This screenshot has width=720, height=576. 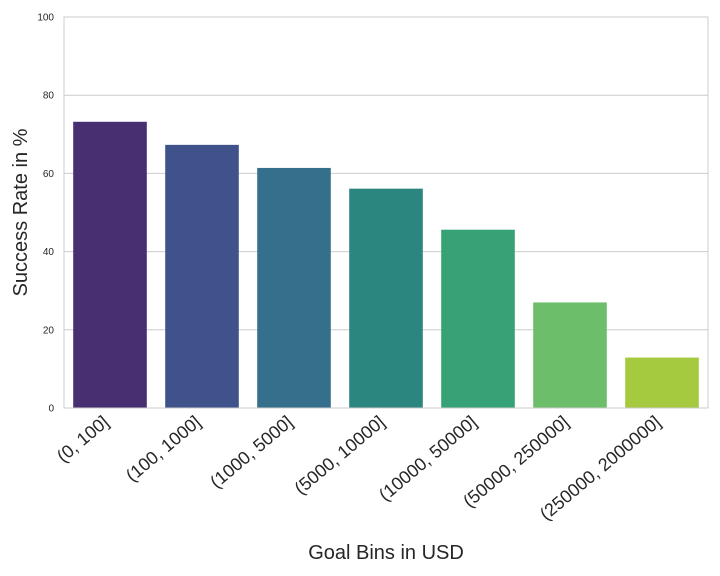 What do you see at coordinates (386, 553) in the screenshot?
I see `x-axis-label: Goal Bins in USD` at bounding box center [386, 553].